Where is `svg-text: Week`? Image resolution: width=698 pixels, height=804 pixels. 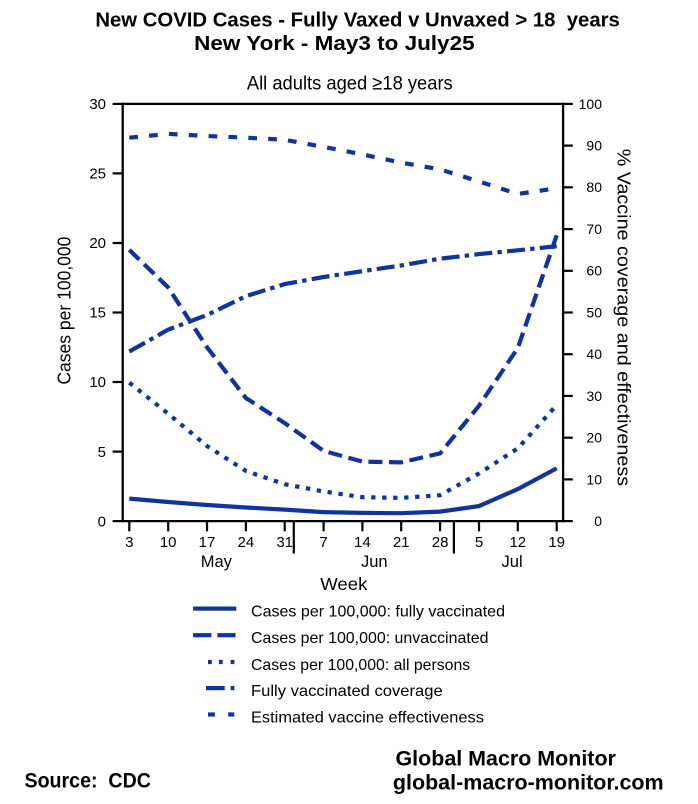
svg-text: Week is located at coordinates (343, 584).